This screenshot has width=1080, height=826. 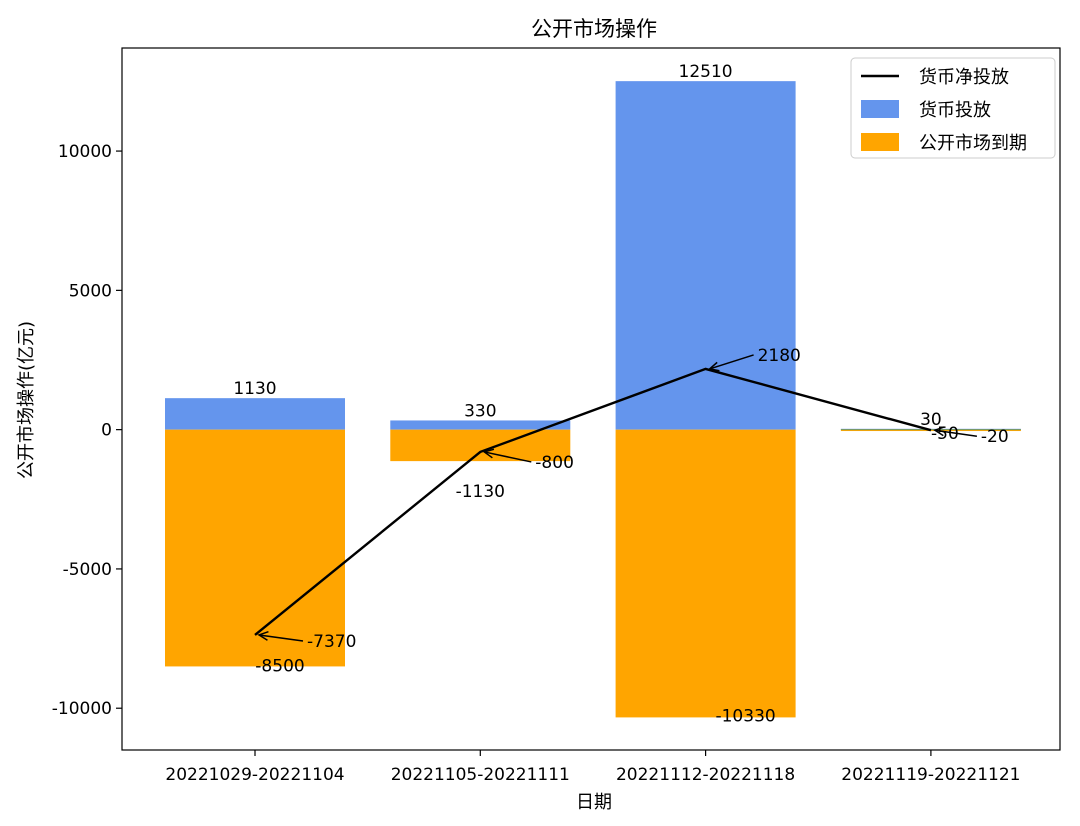 I want to click on label-supply-1: 330, so click(x=480, y=411).